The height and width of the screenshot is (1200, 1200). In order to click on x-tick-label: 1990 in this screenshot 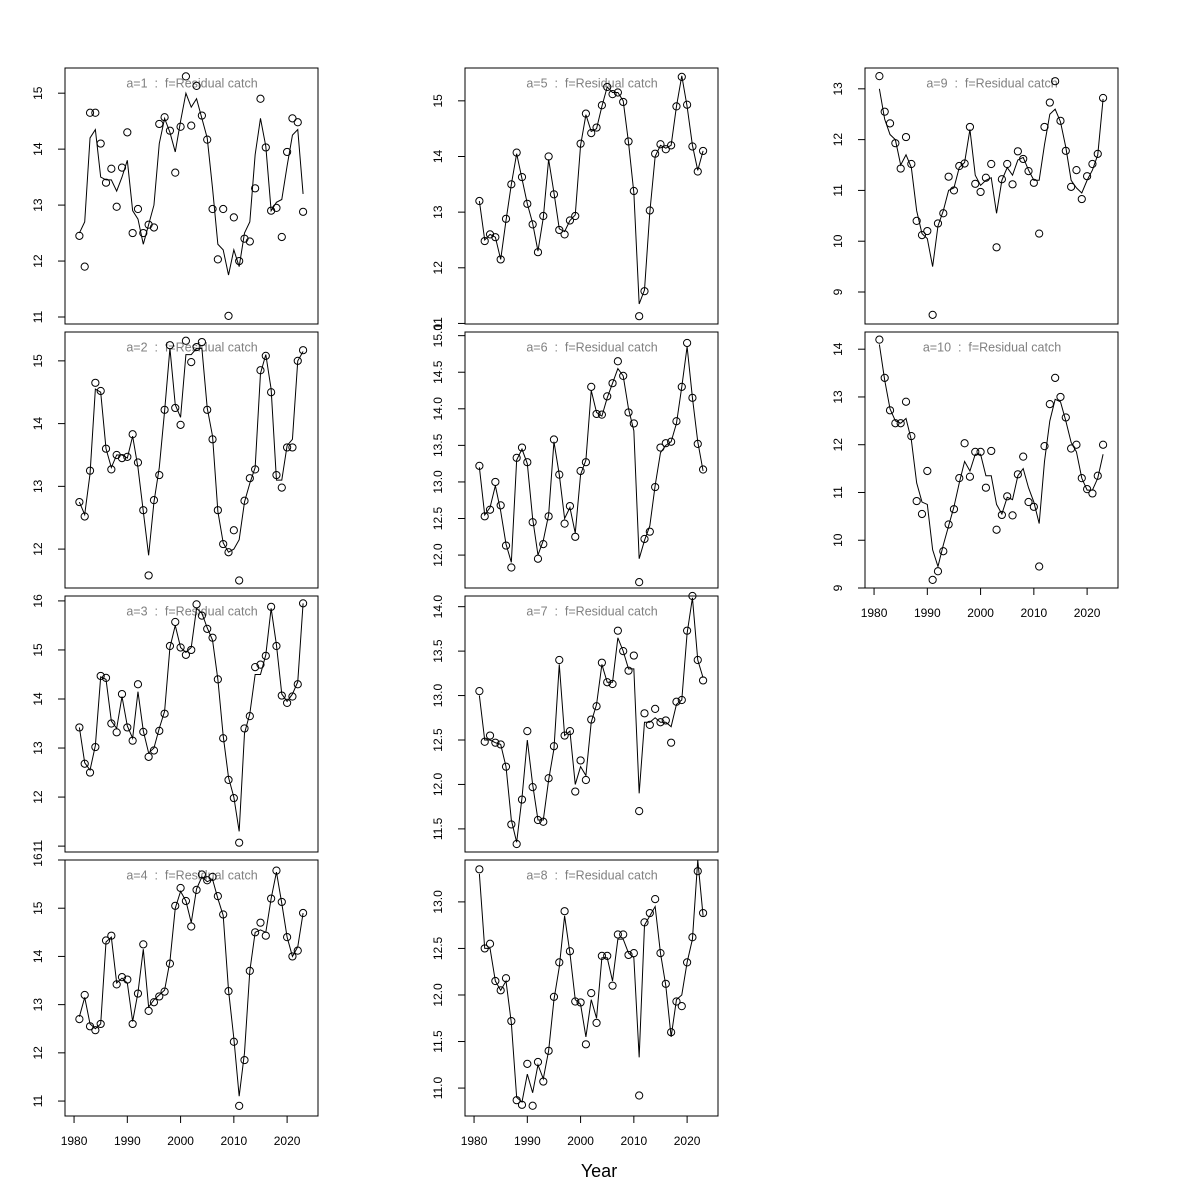, I will do `click(927, 613)`.